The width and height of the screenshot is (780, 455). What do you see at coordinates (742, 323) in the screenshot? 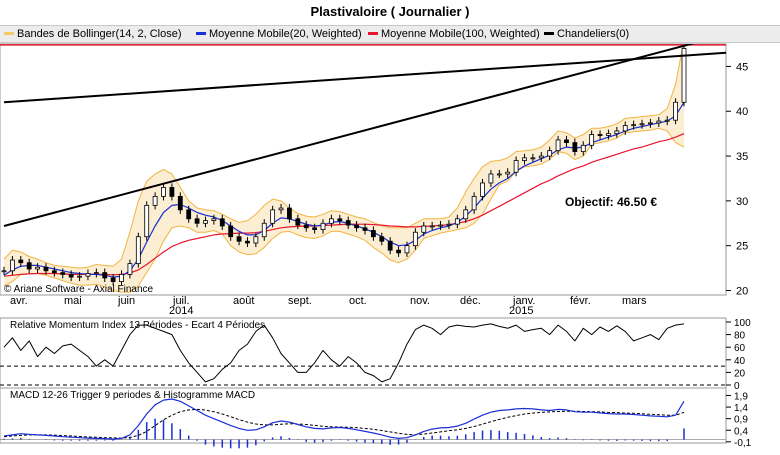
I see `rsi-y-tick-label: 100` at bounding box center [742, 323].